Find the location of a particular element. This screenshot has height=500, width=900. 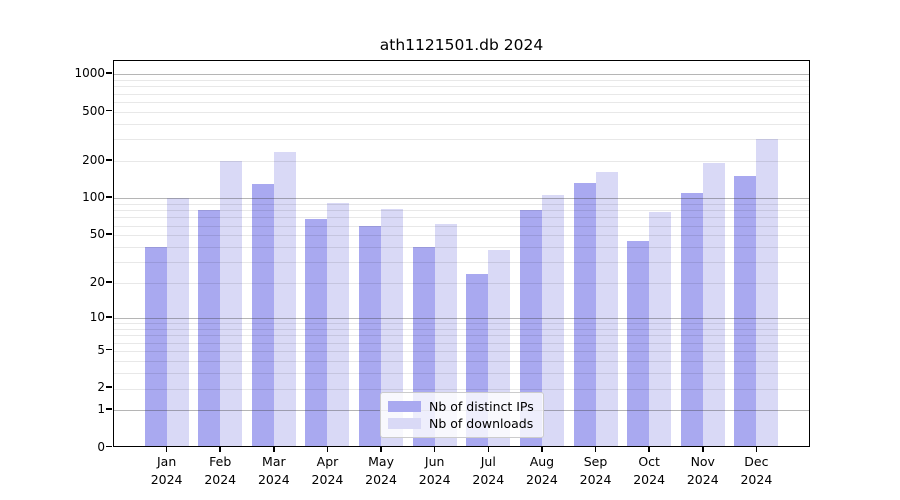

bar-nov-downloads is located at coordinates (713, 304).